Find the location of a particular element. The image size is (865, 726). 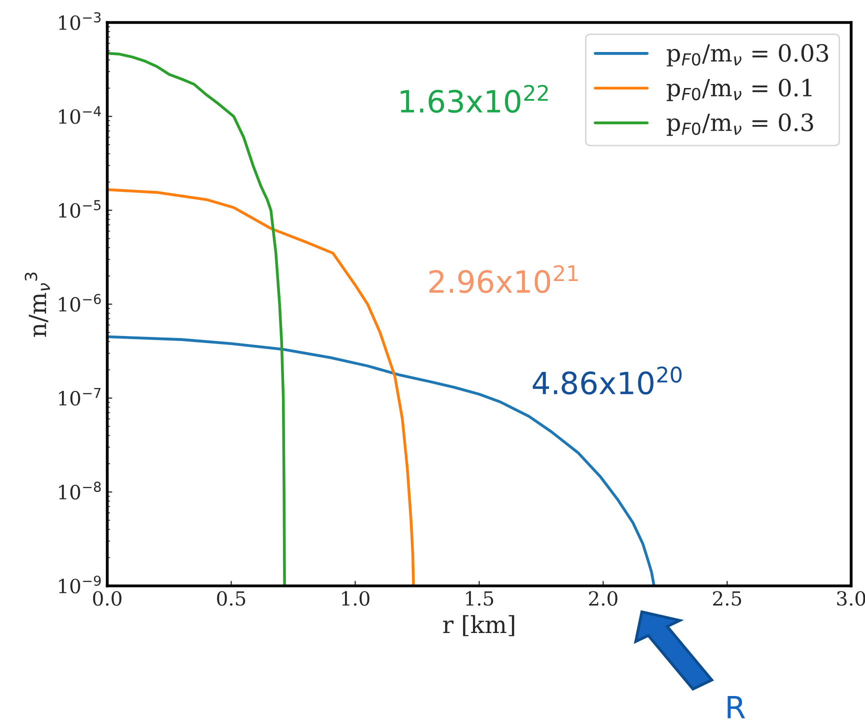

x-tick-label: 2.0 is located at coordinates (603, 598).